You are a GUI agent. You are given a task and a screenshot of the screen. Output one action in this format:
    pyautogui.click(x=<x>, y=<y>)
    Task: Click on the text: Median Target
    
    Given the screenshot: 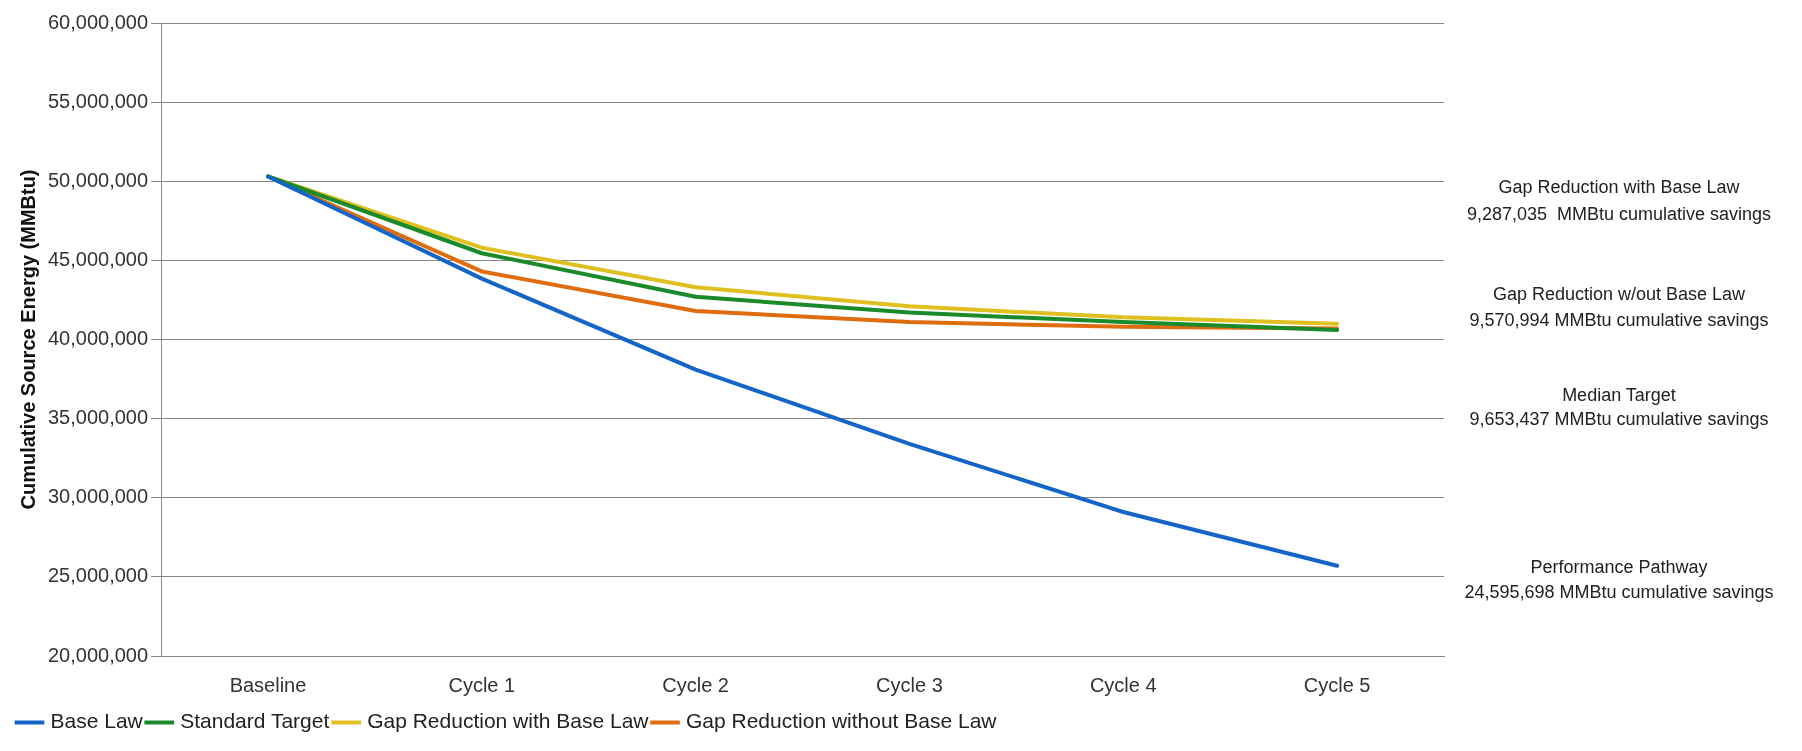 What is the action you would take?
    pyautogui.click(x=1619, y=394)
    